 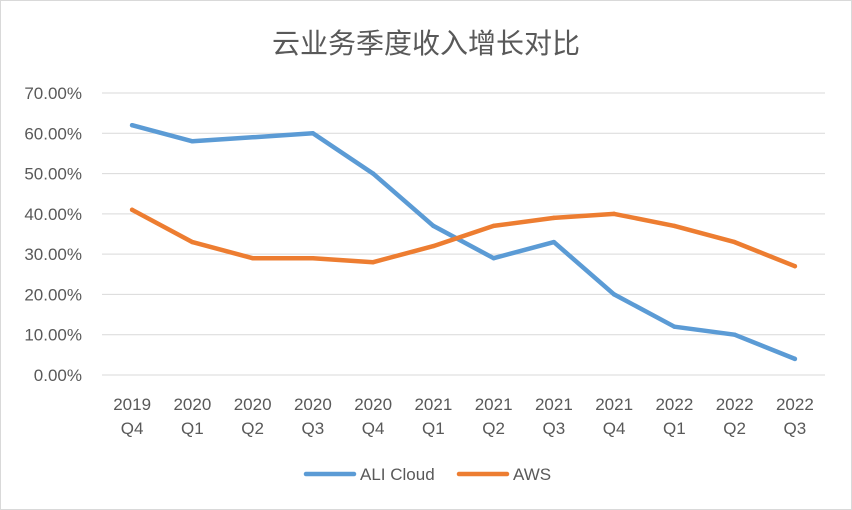 What do you see at coordinates (53, 174) in the screenshot?
I see `y-tick-label: 50.00%` at bounding box center [53, 174].